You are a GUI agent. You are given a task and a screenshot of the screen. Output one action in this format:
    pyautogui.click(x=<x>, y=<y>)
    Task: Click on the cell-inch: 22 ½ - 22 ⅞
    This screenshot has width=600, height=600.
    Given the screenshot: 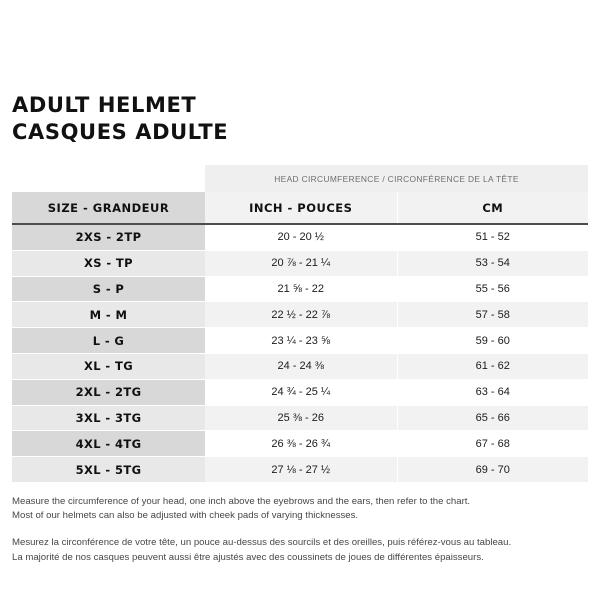 What is the action you would take?
    pyautogui.click(x=301, y=315)
    